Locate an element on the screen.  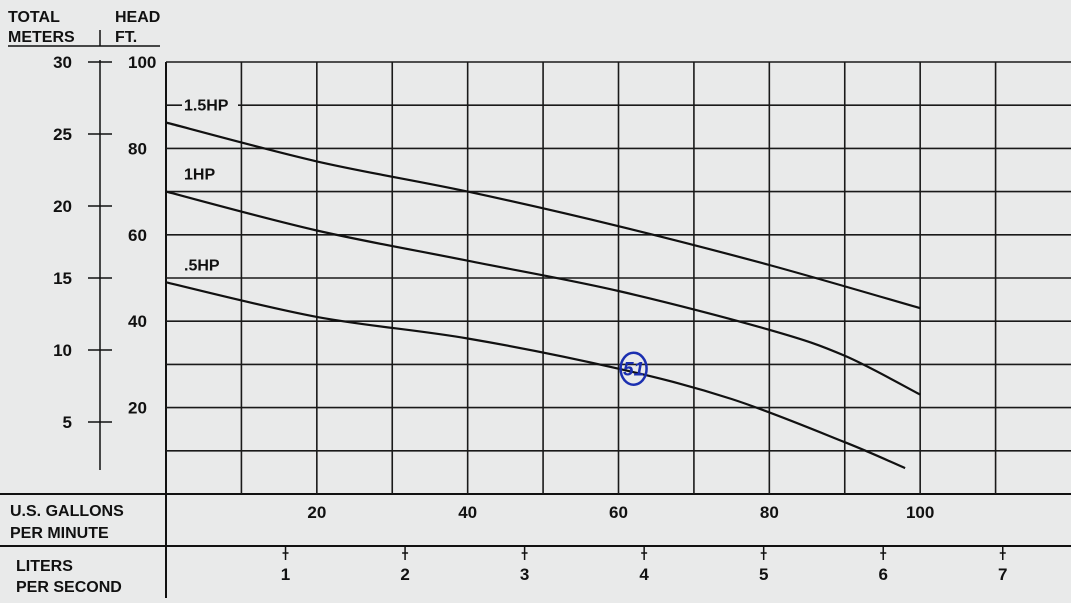
gpm-tick-label: 80 is located at coordinates (769, 512).